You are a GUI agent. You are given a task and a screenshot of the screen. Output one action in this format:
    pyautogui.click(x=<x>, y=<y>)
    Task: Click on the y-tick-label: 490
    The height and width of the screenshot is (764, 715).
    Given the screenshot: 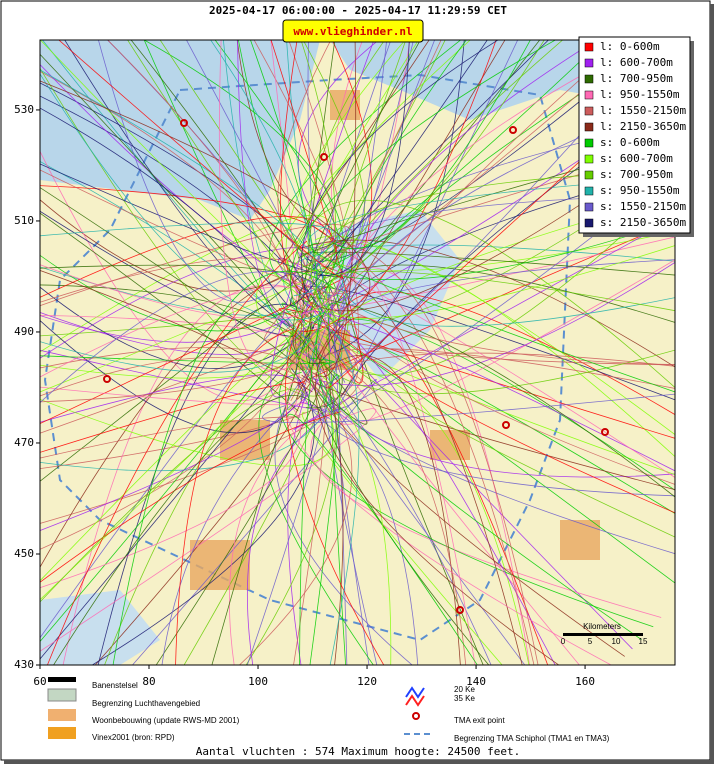 What is the action you would take?
    pyautogui.click(x=24, y=331)
    